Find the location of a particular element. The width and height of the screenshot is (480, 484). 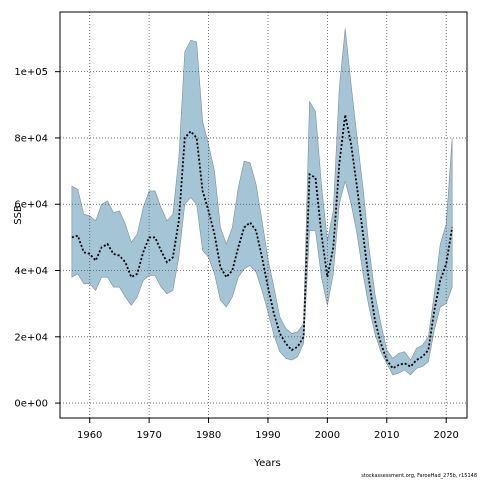

x-tick-label-1: 1970 is located at coordinates (148, 435).